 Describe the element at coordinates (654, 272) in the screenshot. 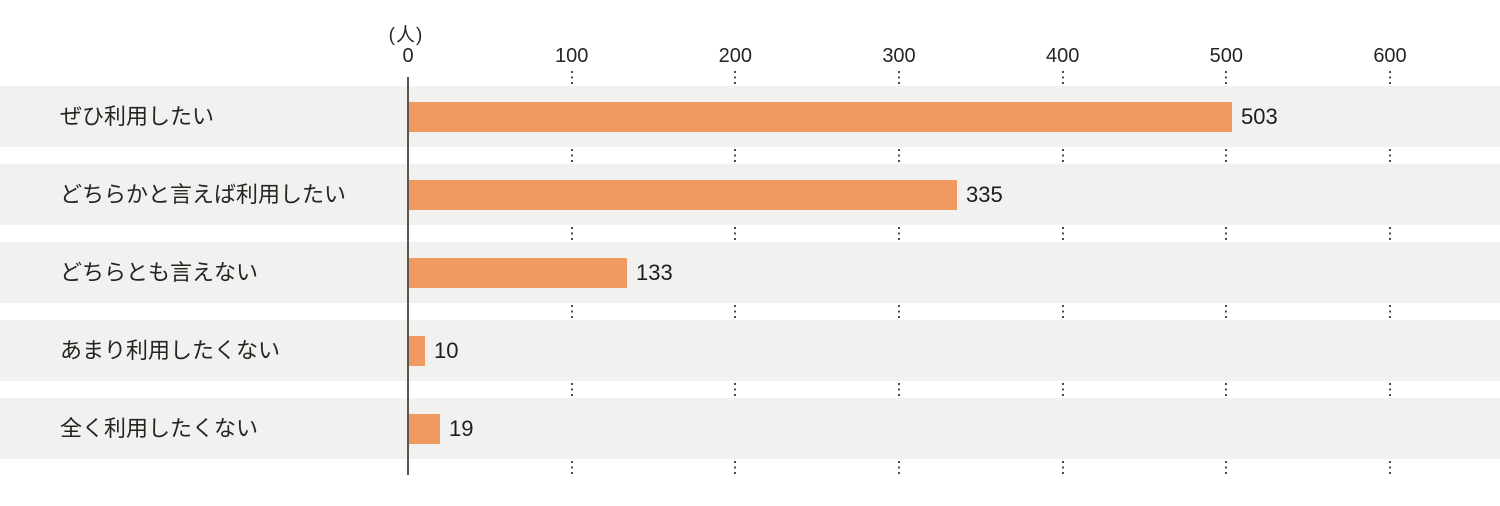

I see `value-label: 133` at that location.